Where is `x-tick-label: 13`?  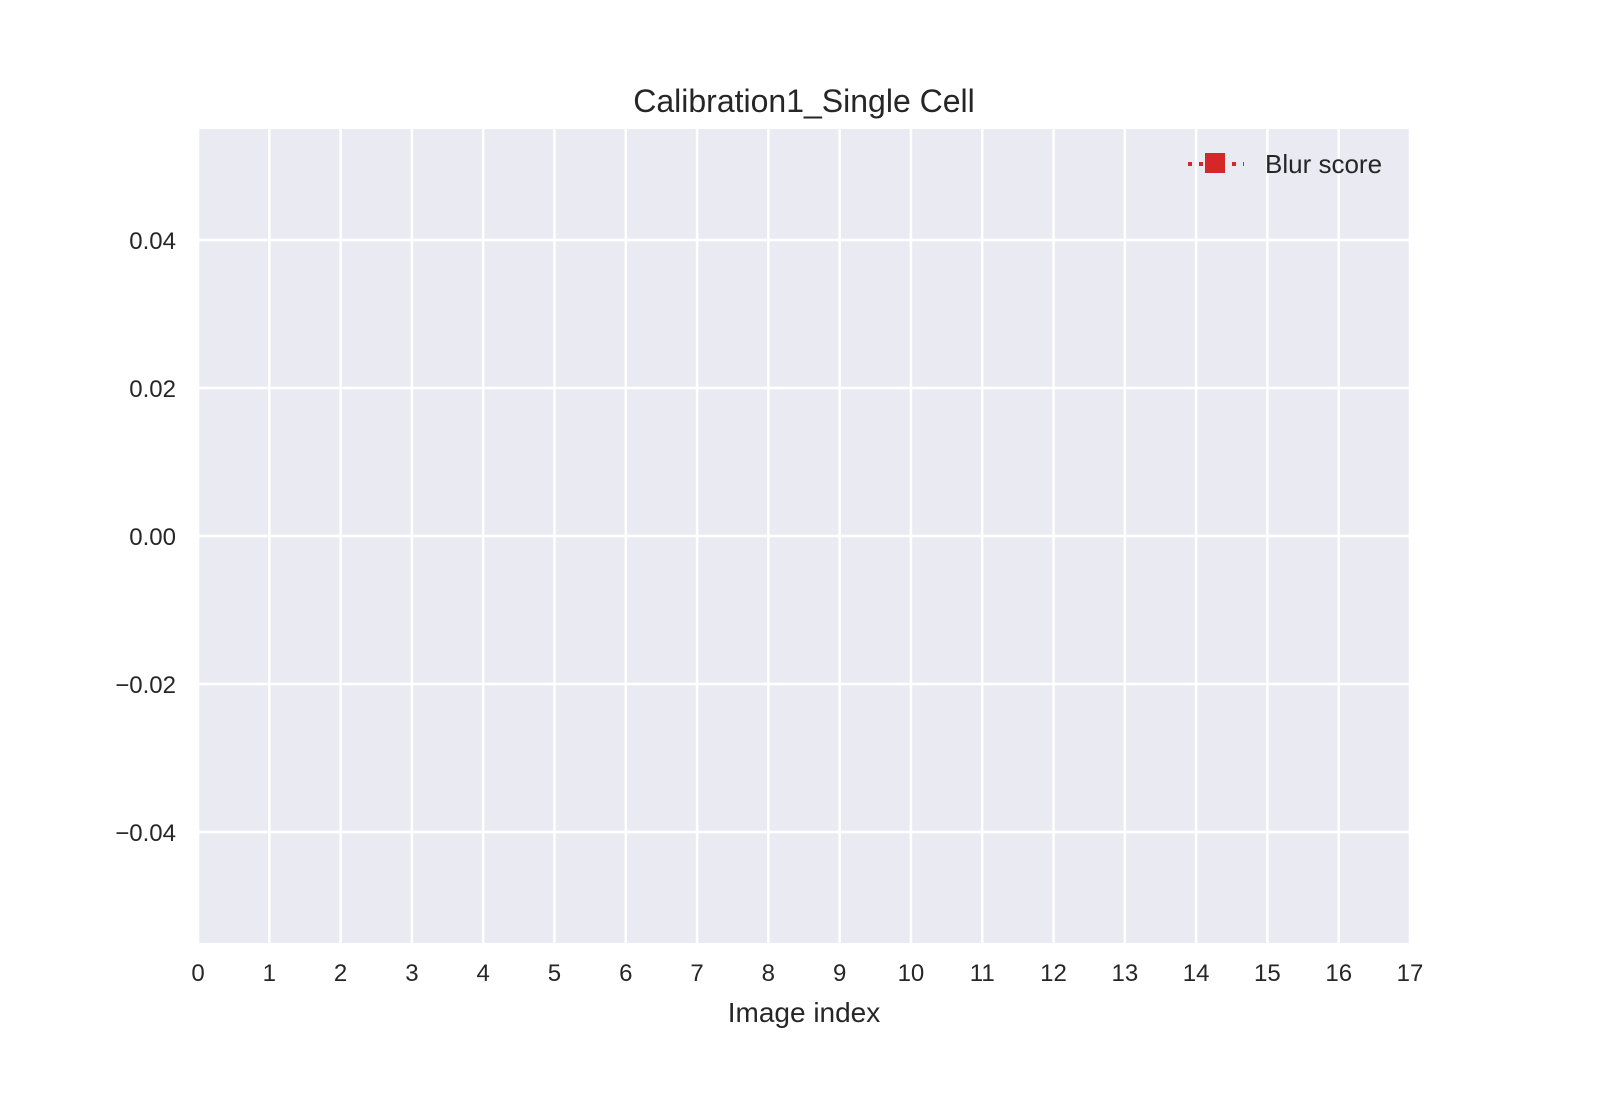
x-tick-label: 13 is located at coordinates (1124, 973).